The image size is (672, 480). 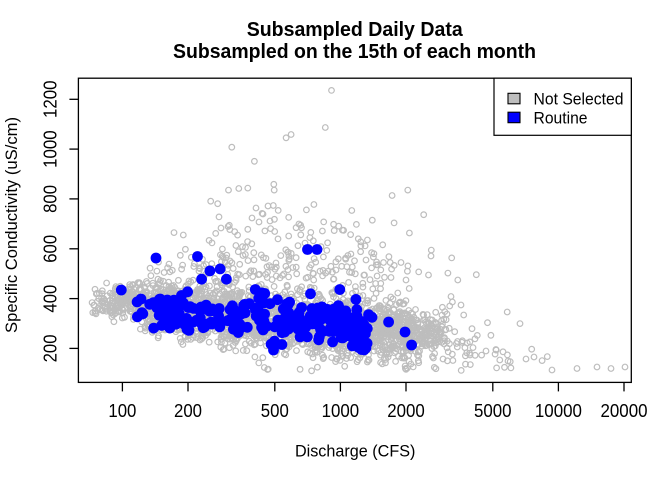 I want to click on svg-text: 400, so click(x=50, y=299).